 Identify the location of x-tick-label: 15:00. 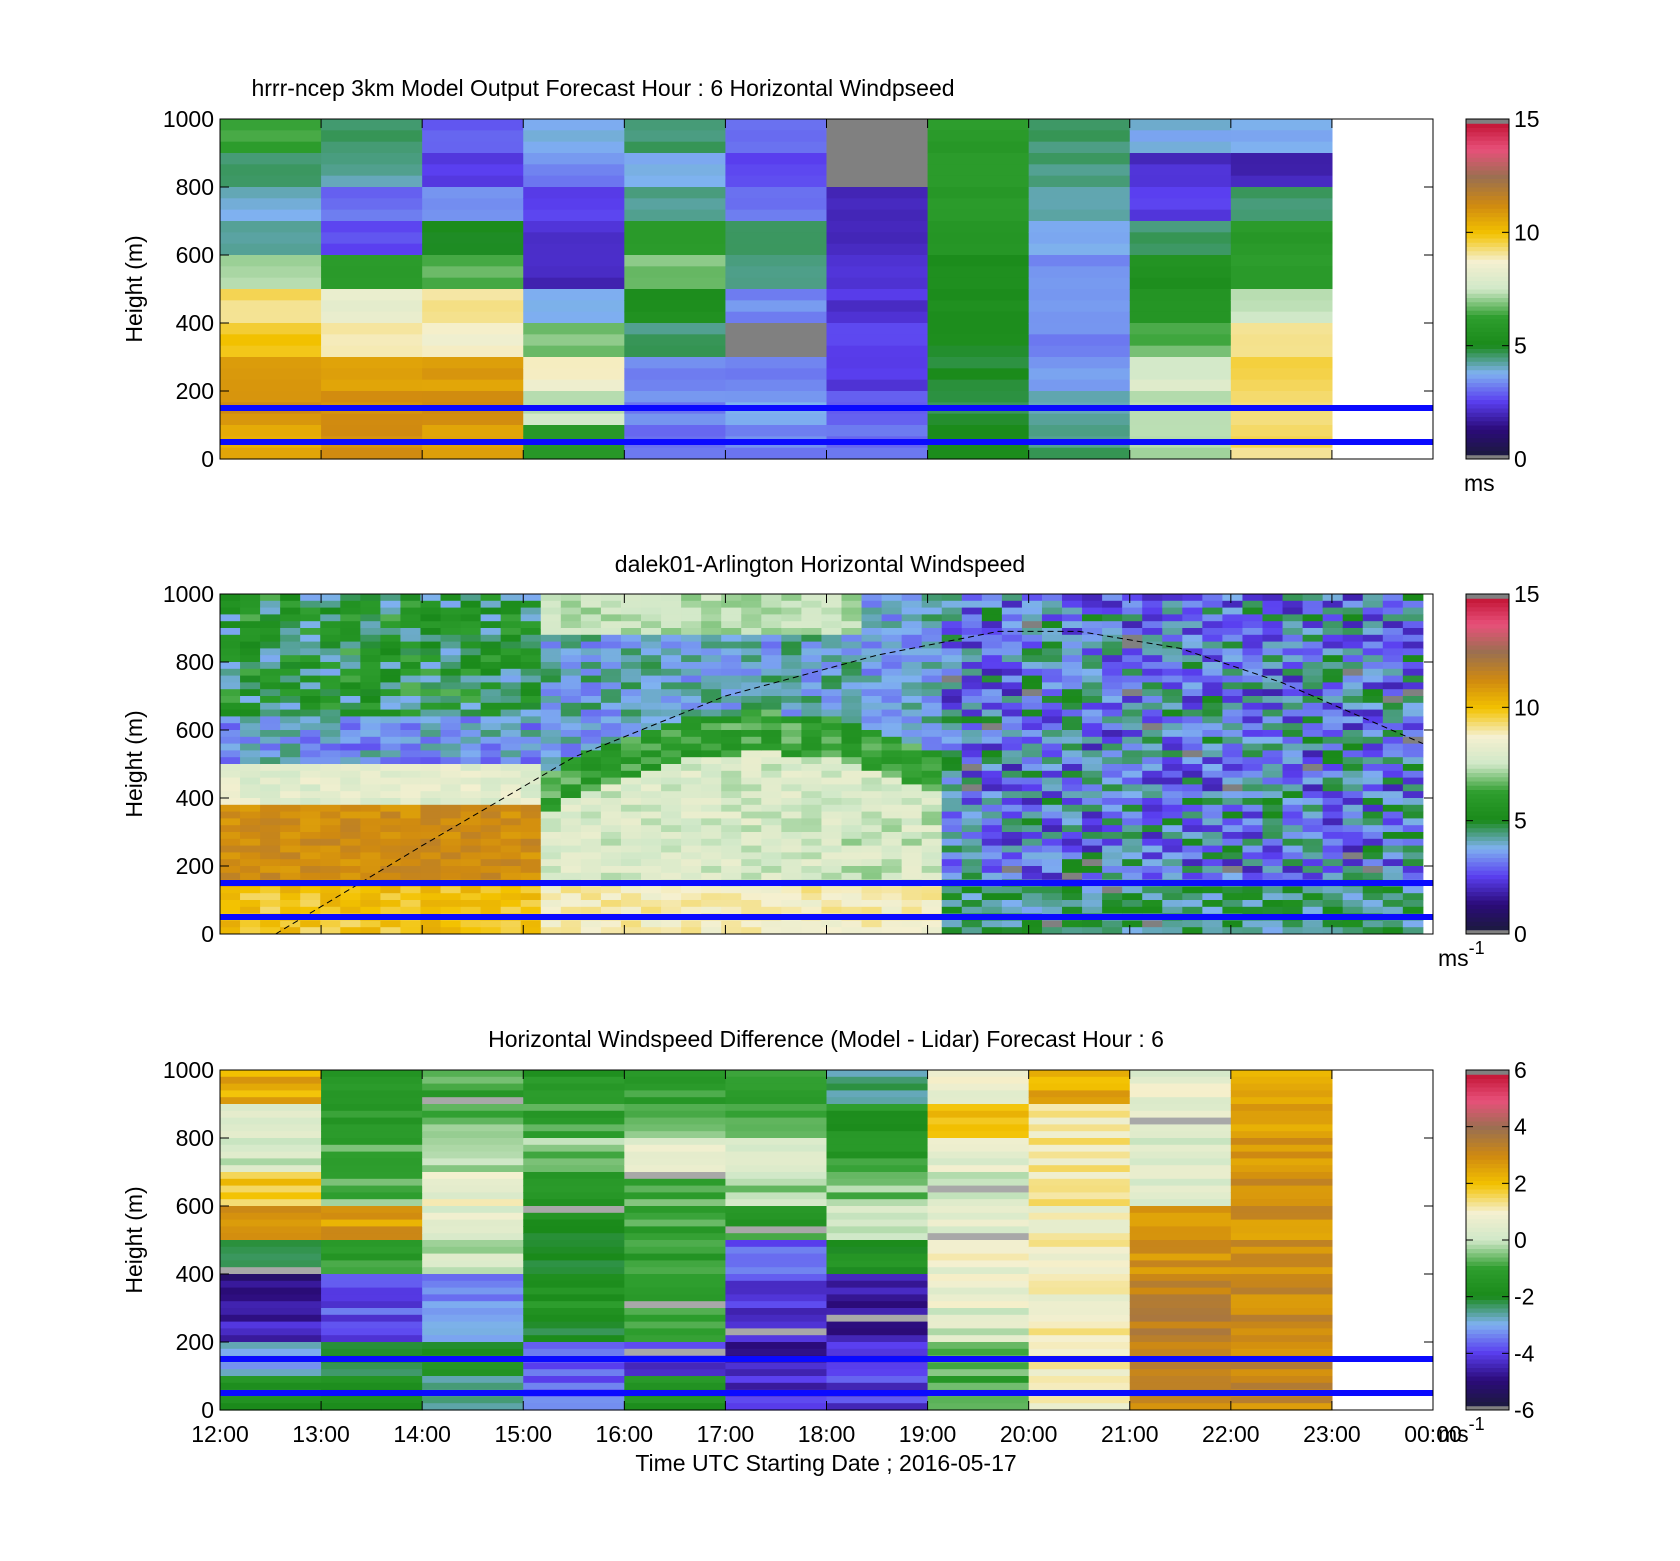
(523, 1434).